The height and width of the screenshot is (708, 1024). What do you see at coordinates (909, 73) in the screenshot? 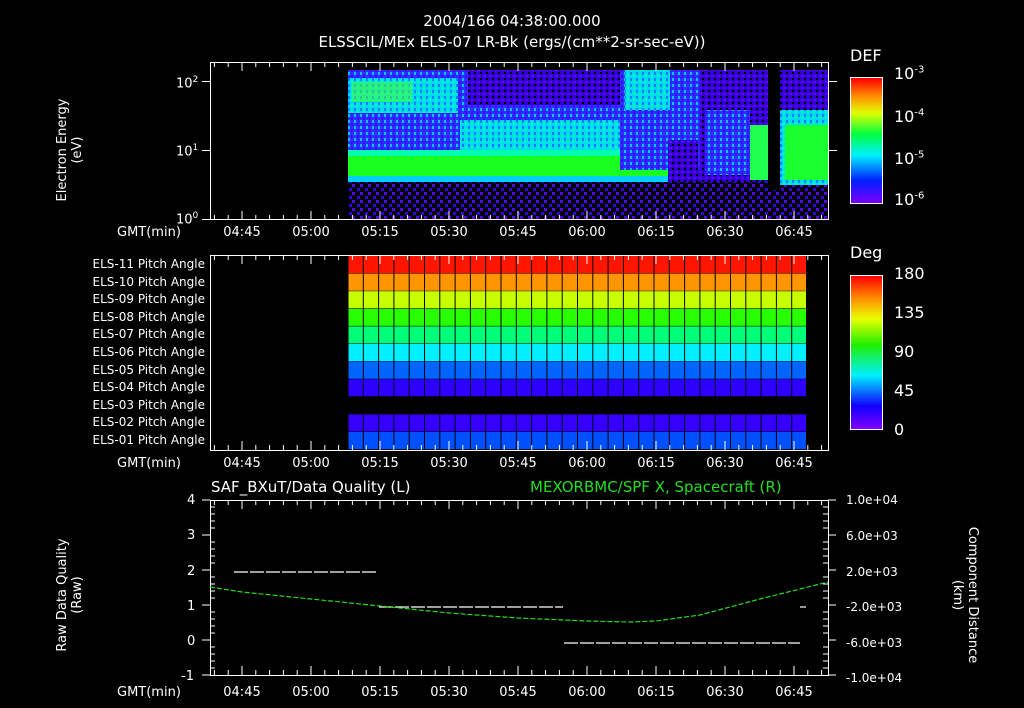
I see `def-cb-tick: 10⁻³` at bounding box center [909, 73].